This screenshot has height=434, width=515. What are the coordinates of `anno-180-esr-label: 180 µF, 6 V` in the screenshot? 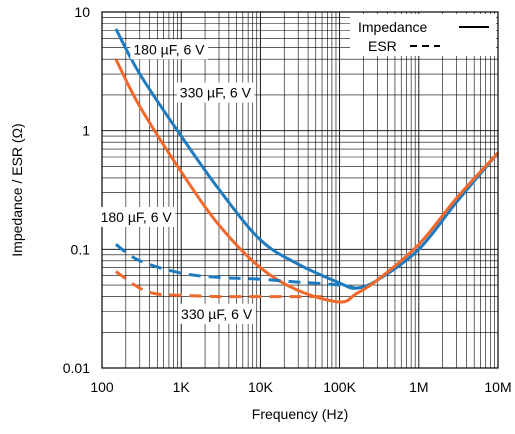 It's located at (137, 217).